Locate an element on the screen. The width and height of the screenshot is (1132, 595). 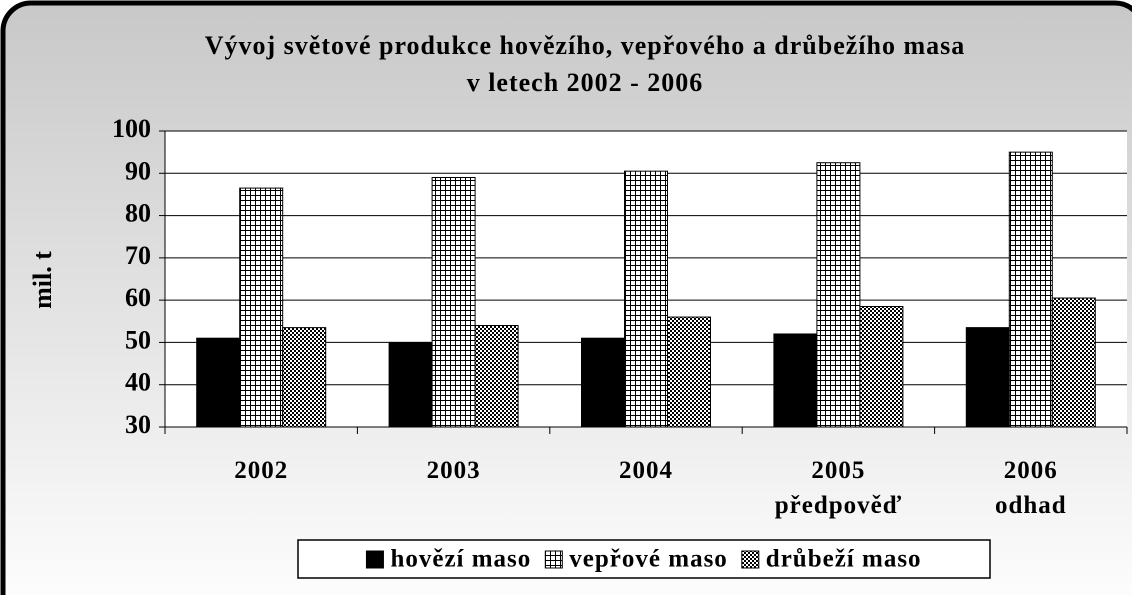
y-axis-label: mil. t is located at coordinates (42, 280).